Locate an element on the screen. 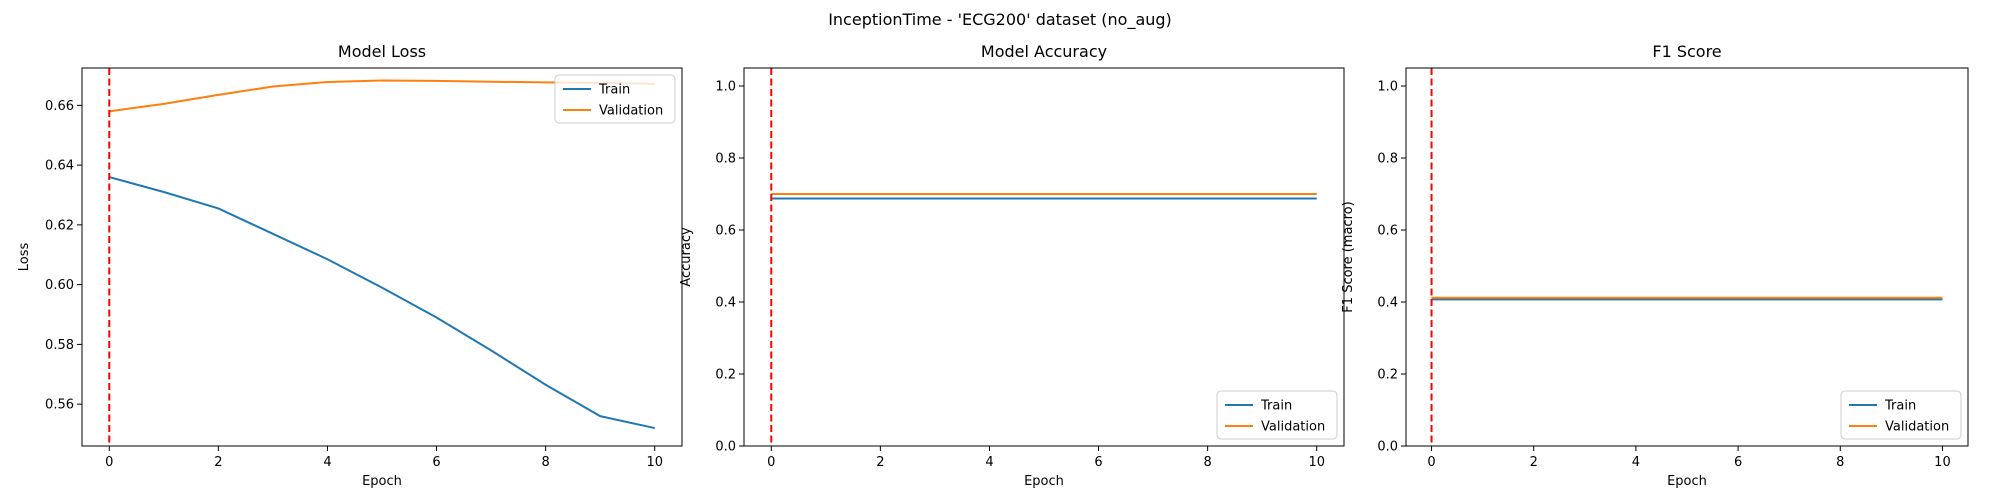 This screenshot has width=2000, height=500. y-axis-label: F1 Score (macro) is located at coordinates (1348, 256).